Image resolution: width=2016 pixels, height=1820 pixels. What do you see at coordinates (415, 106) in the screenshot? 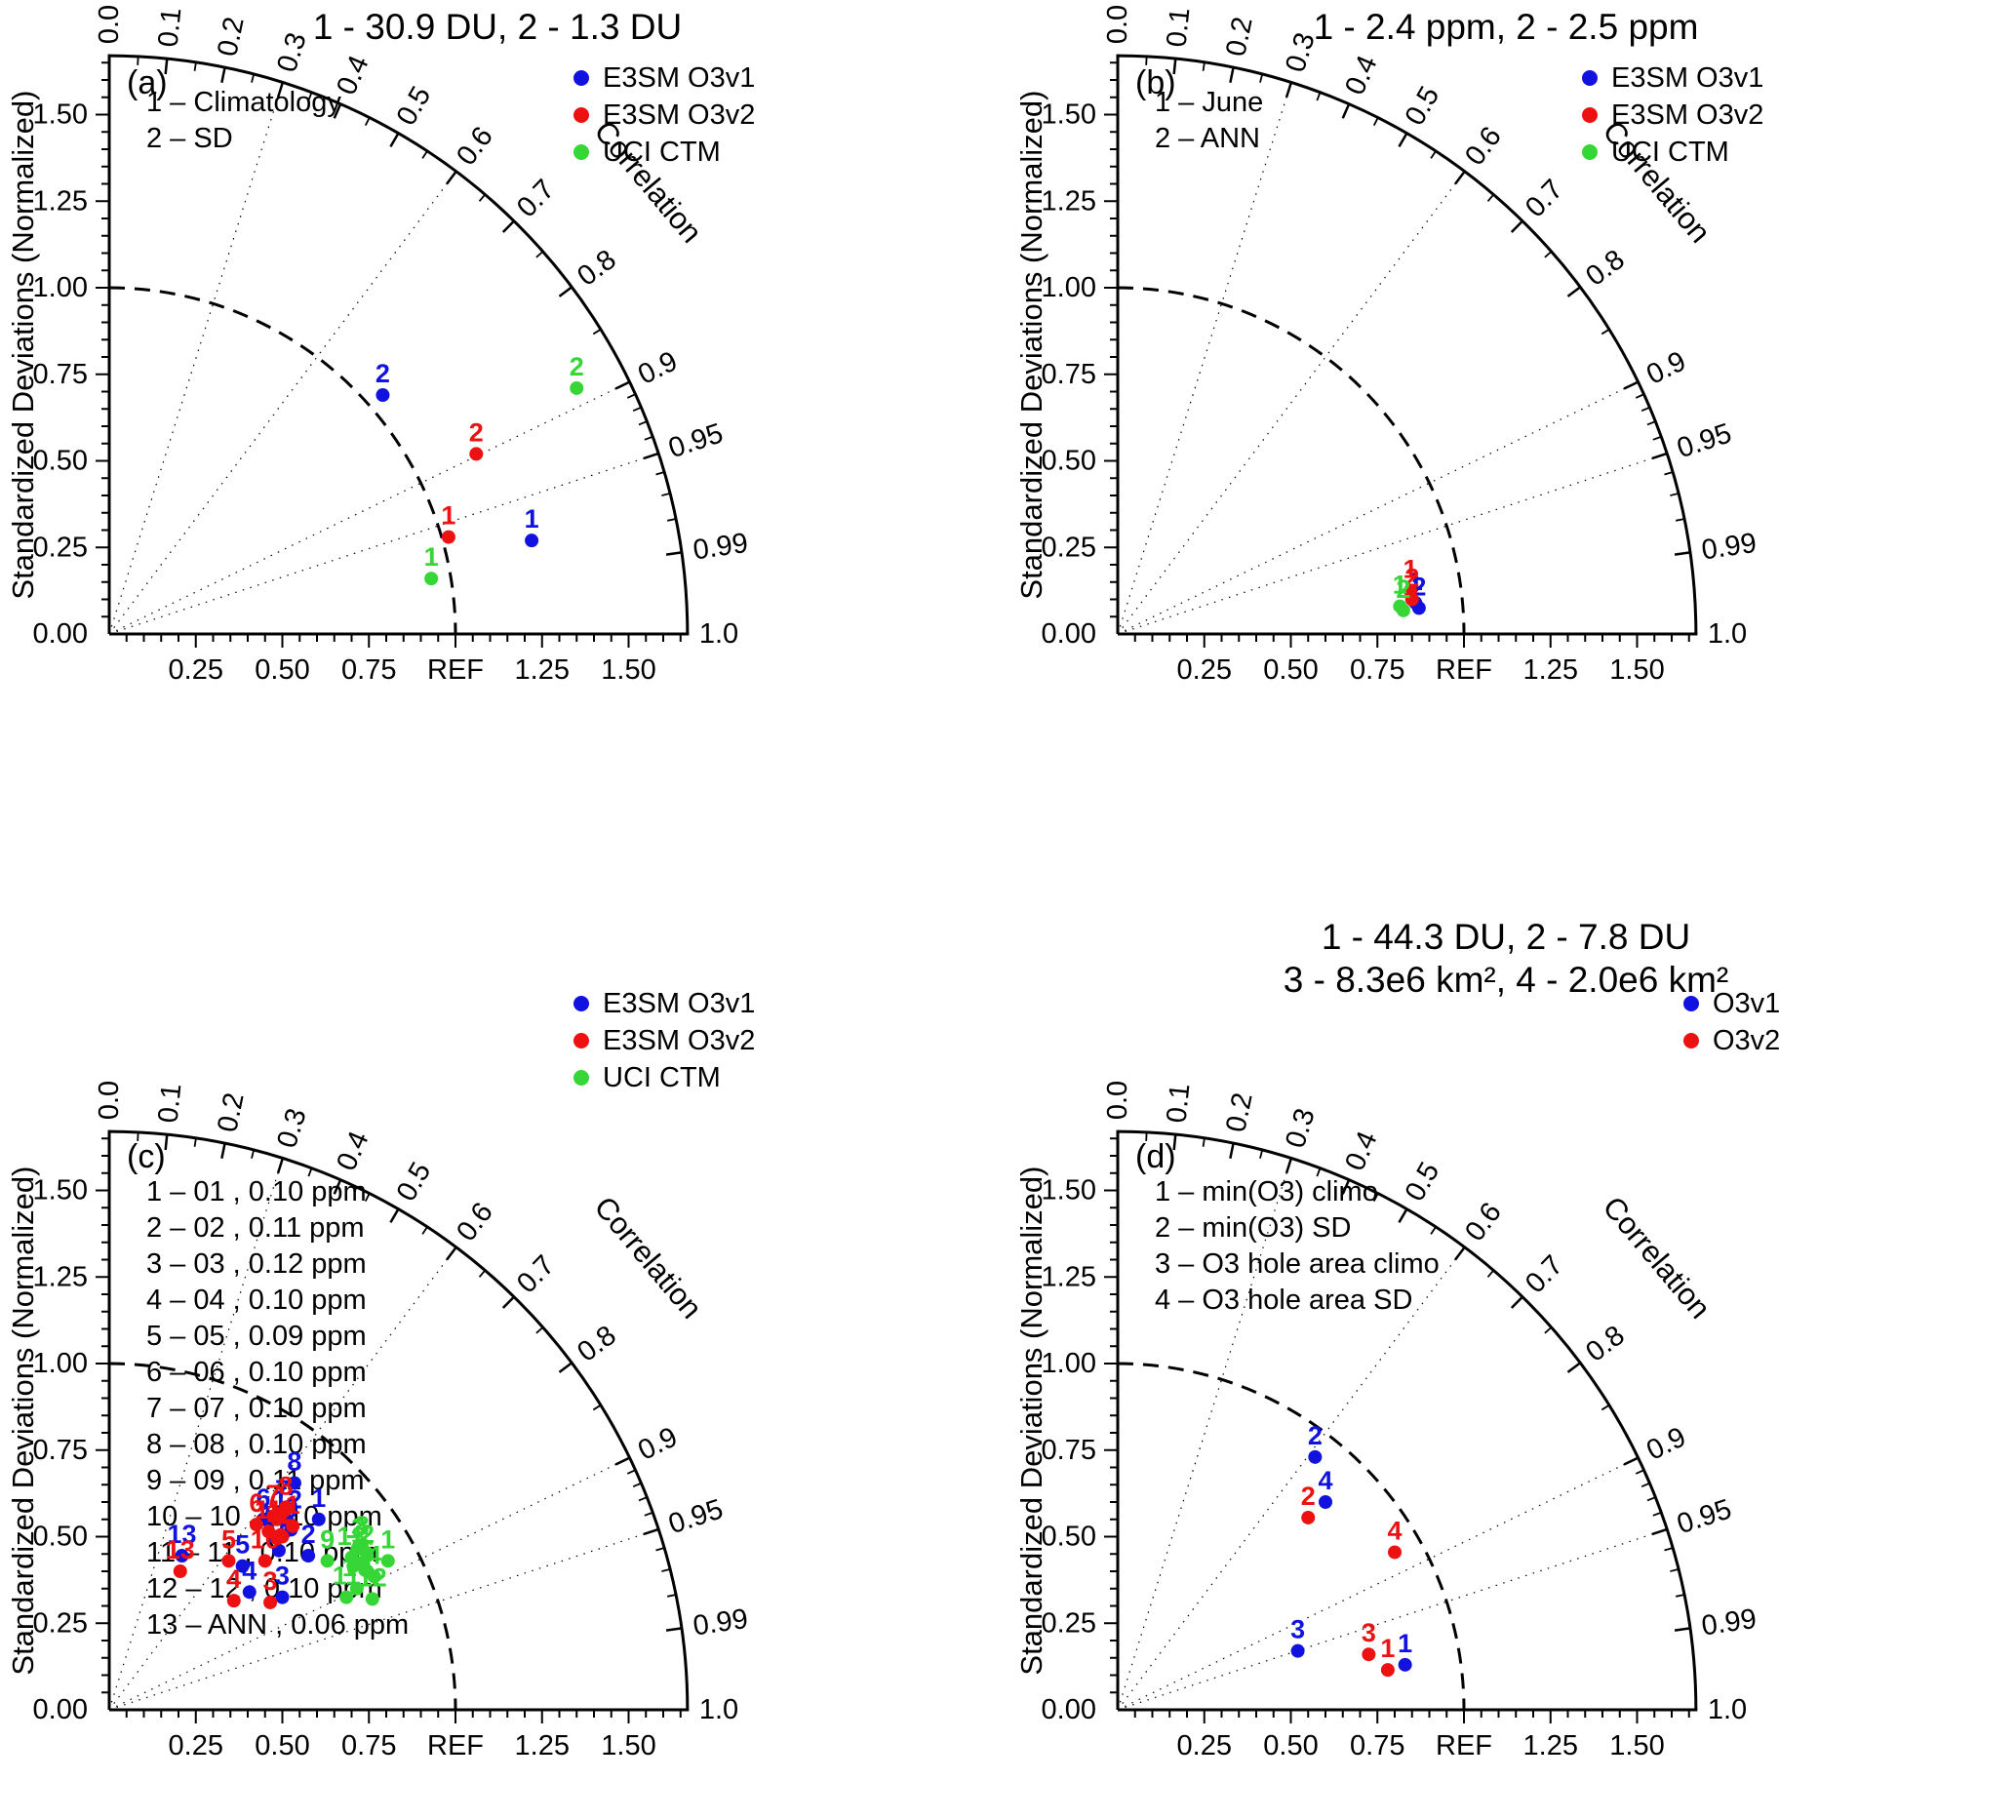
I see `correlation-tick-label: 0.5` at bounding box center [415, 106].